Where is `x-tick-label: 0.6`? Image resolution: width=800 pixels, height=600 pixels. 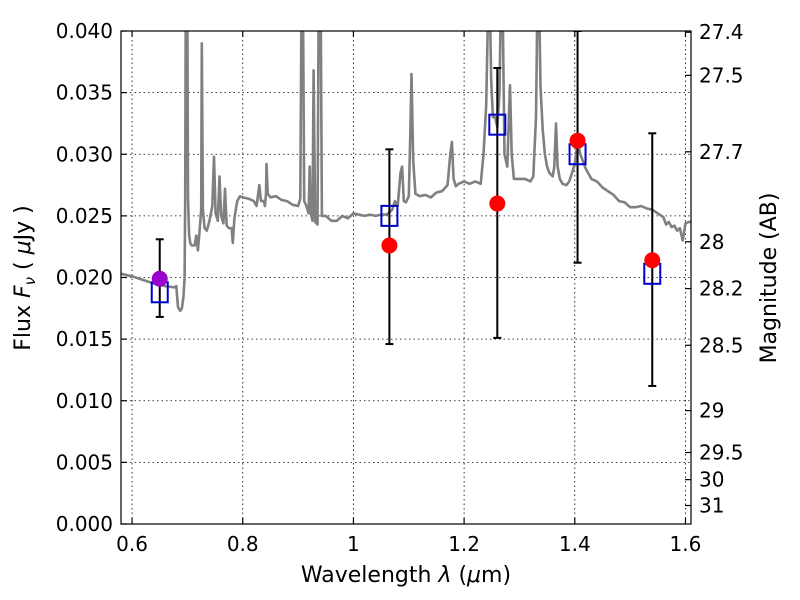
x-tick-label: 0.6 is located at coordinates (132, 544).